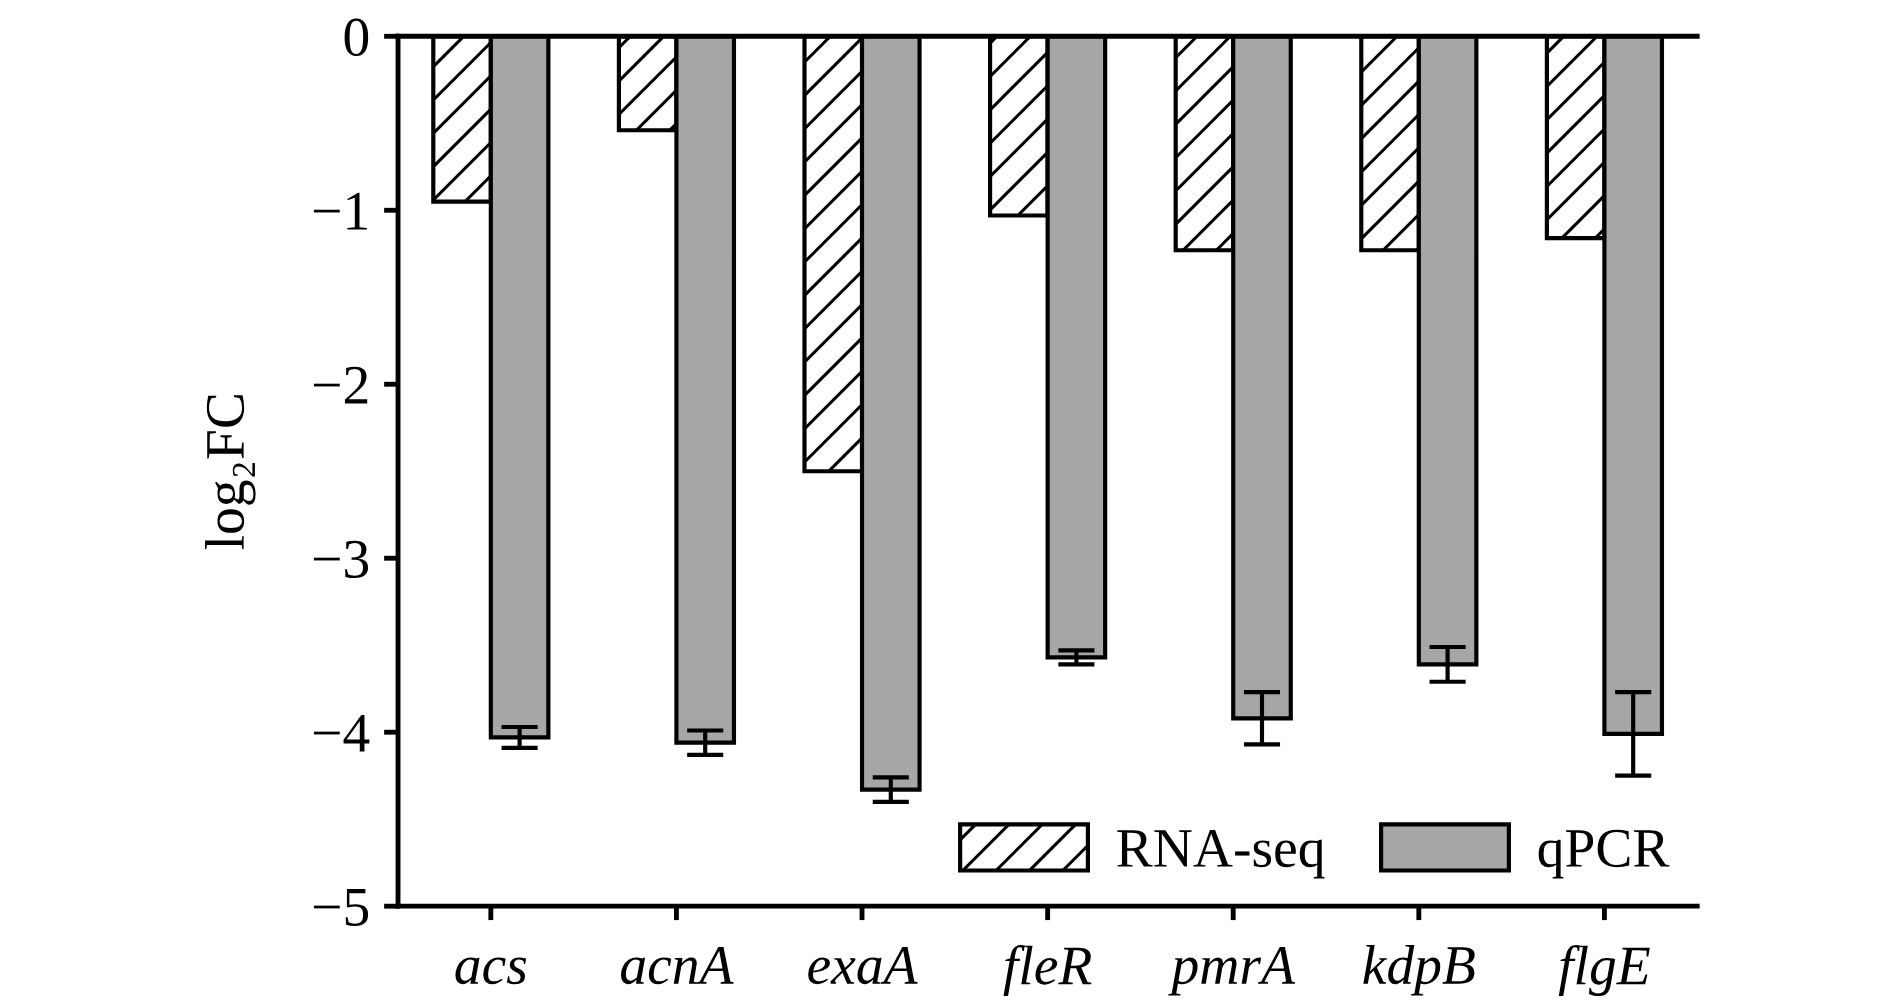 This screenshot has width=1890, height=1008. Describe the element at coordinates (1232, 971) in the screenshot. I see `x-tick-label: pmrA` at that location.